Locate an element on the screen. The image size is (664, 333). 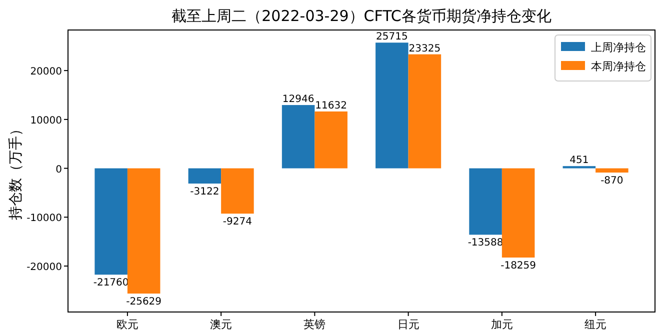
y-tick-label: -20000 is located at coordinates (44, 268).